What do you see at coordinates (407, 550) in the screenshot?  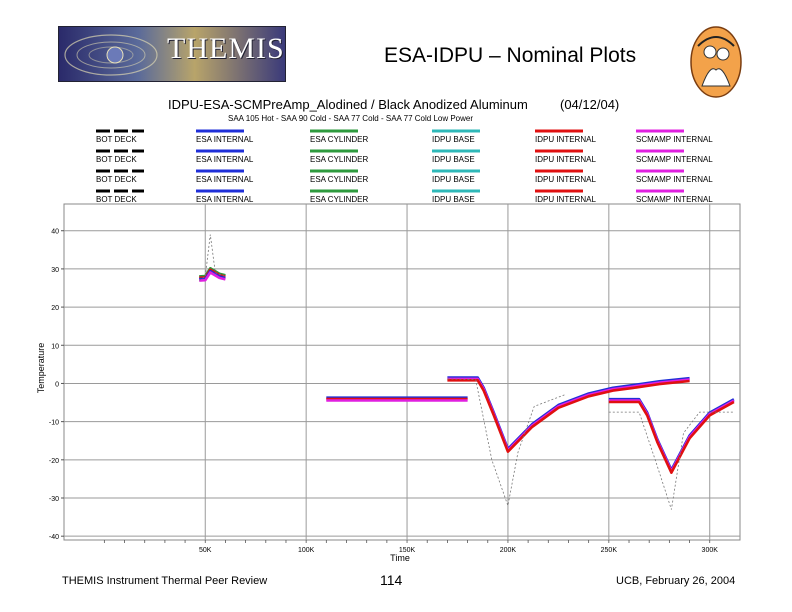 I see `x-tick-label: 150K` at bounding box center [407, 550].